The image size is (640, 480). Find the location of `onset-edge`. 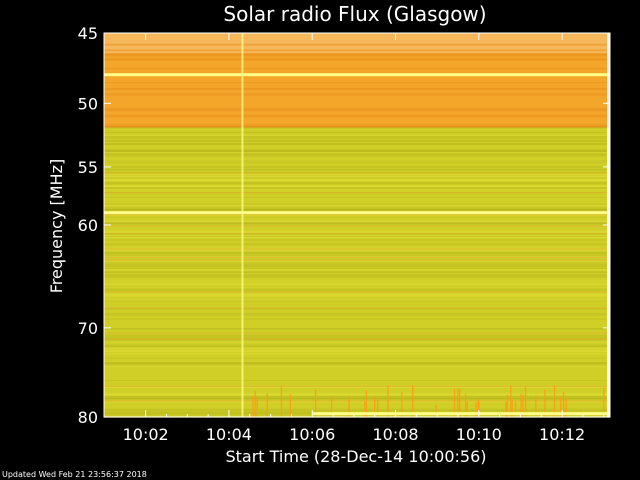

onset-edge is located at coordinates (242, 225).